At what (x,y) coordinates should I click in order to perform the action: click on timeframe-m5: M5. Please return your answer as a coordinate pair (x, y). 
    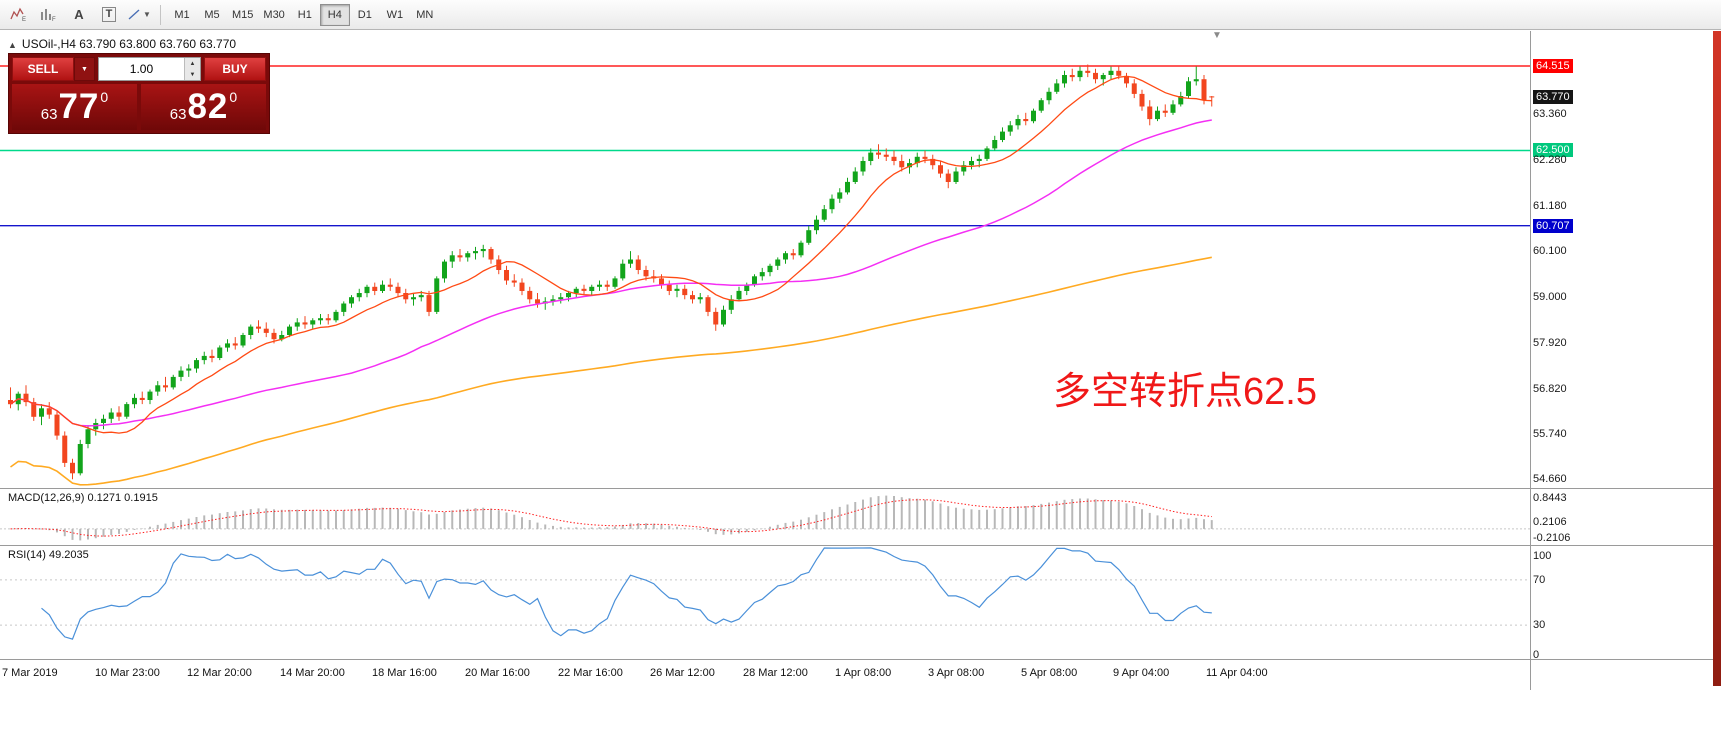
    Looking at the image, I should click on (212, 15).